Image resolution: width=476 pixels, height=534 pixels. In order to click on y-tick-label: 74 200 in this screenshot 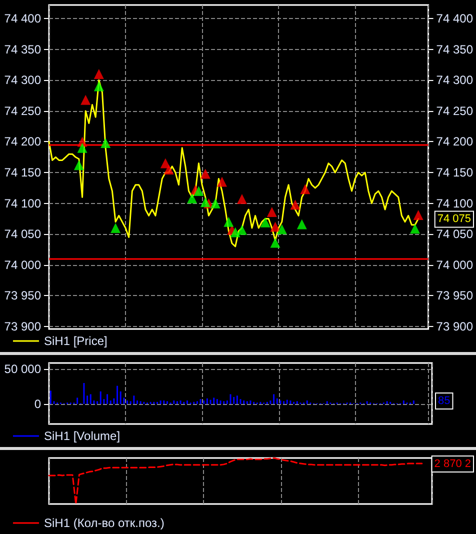, I will do `click(23, 141)`.